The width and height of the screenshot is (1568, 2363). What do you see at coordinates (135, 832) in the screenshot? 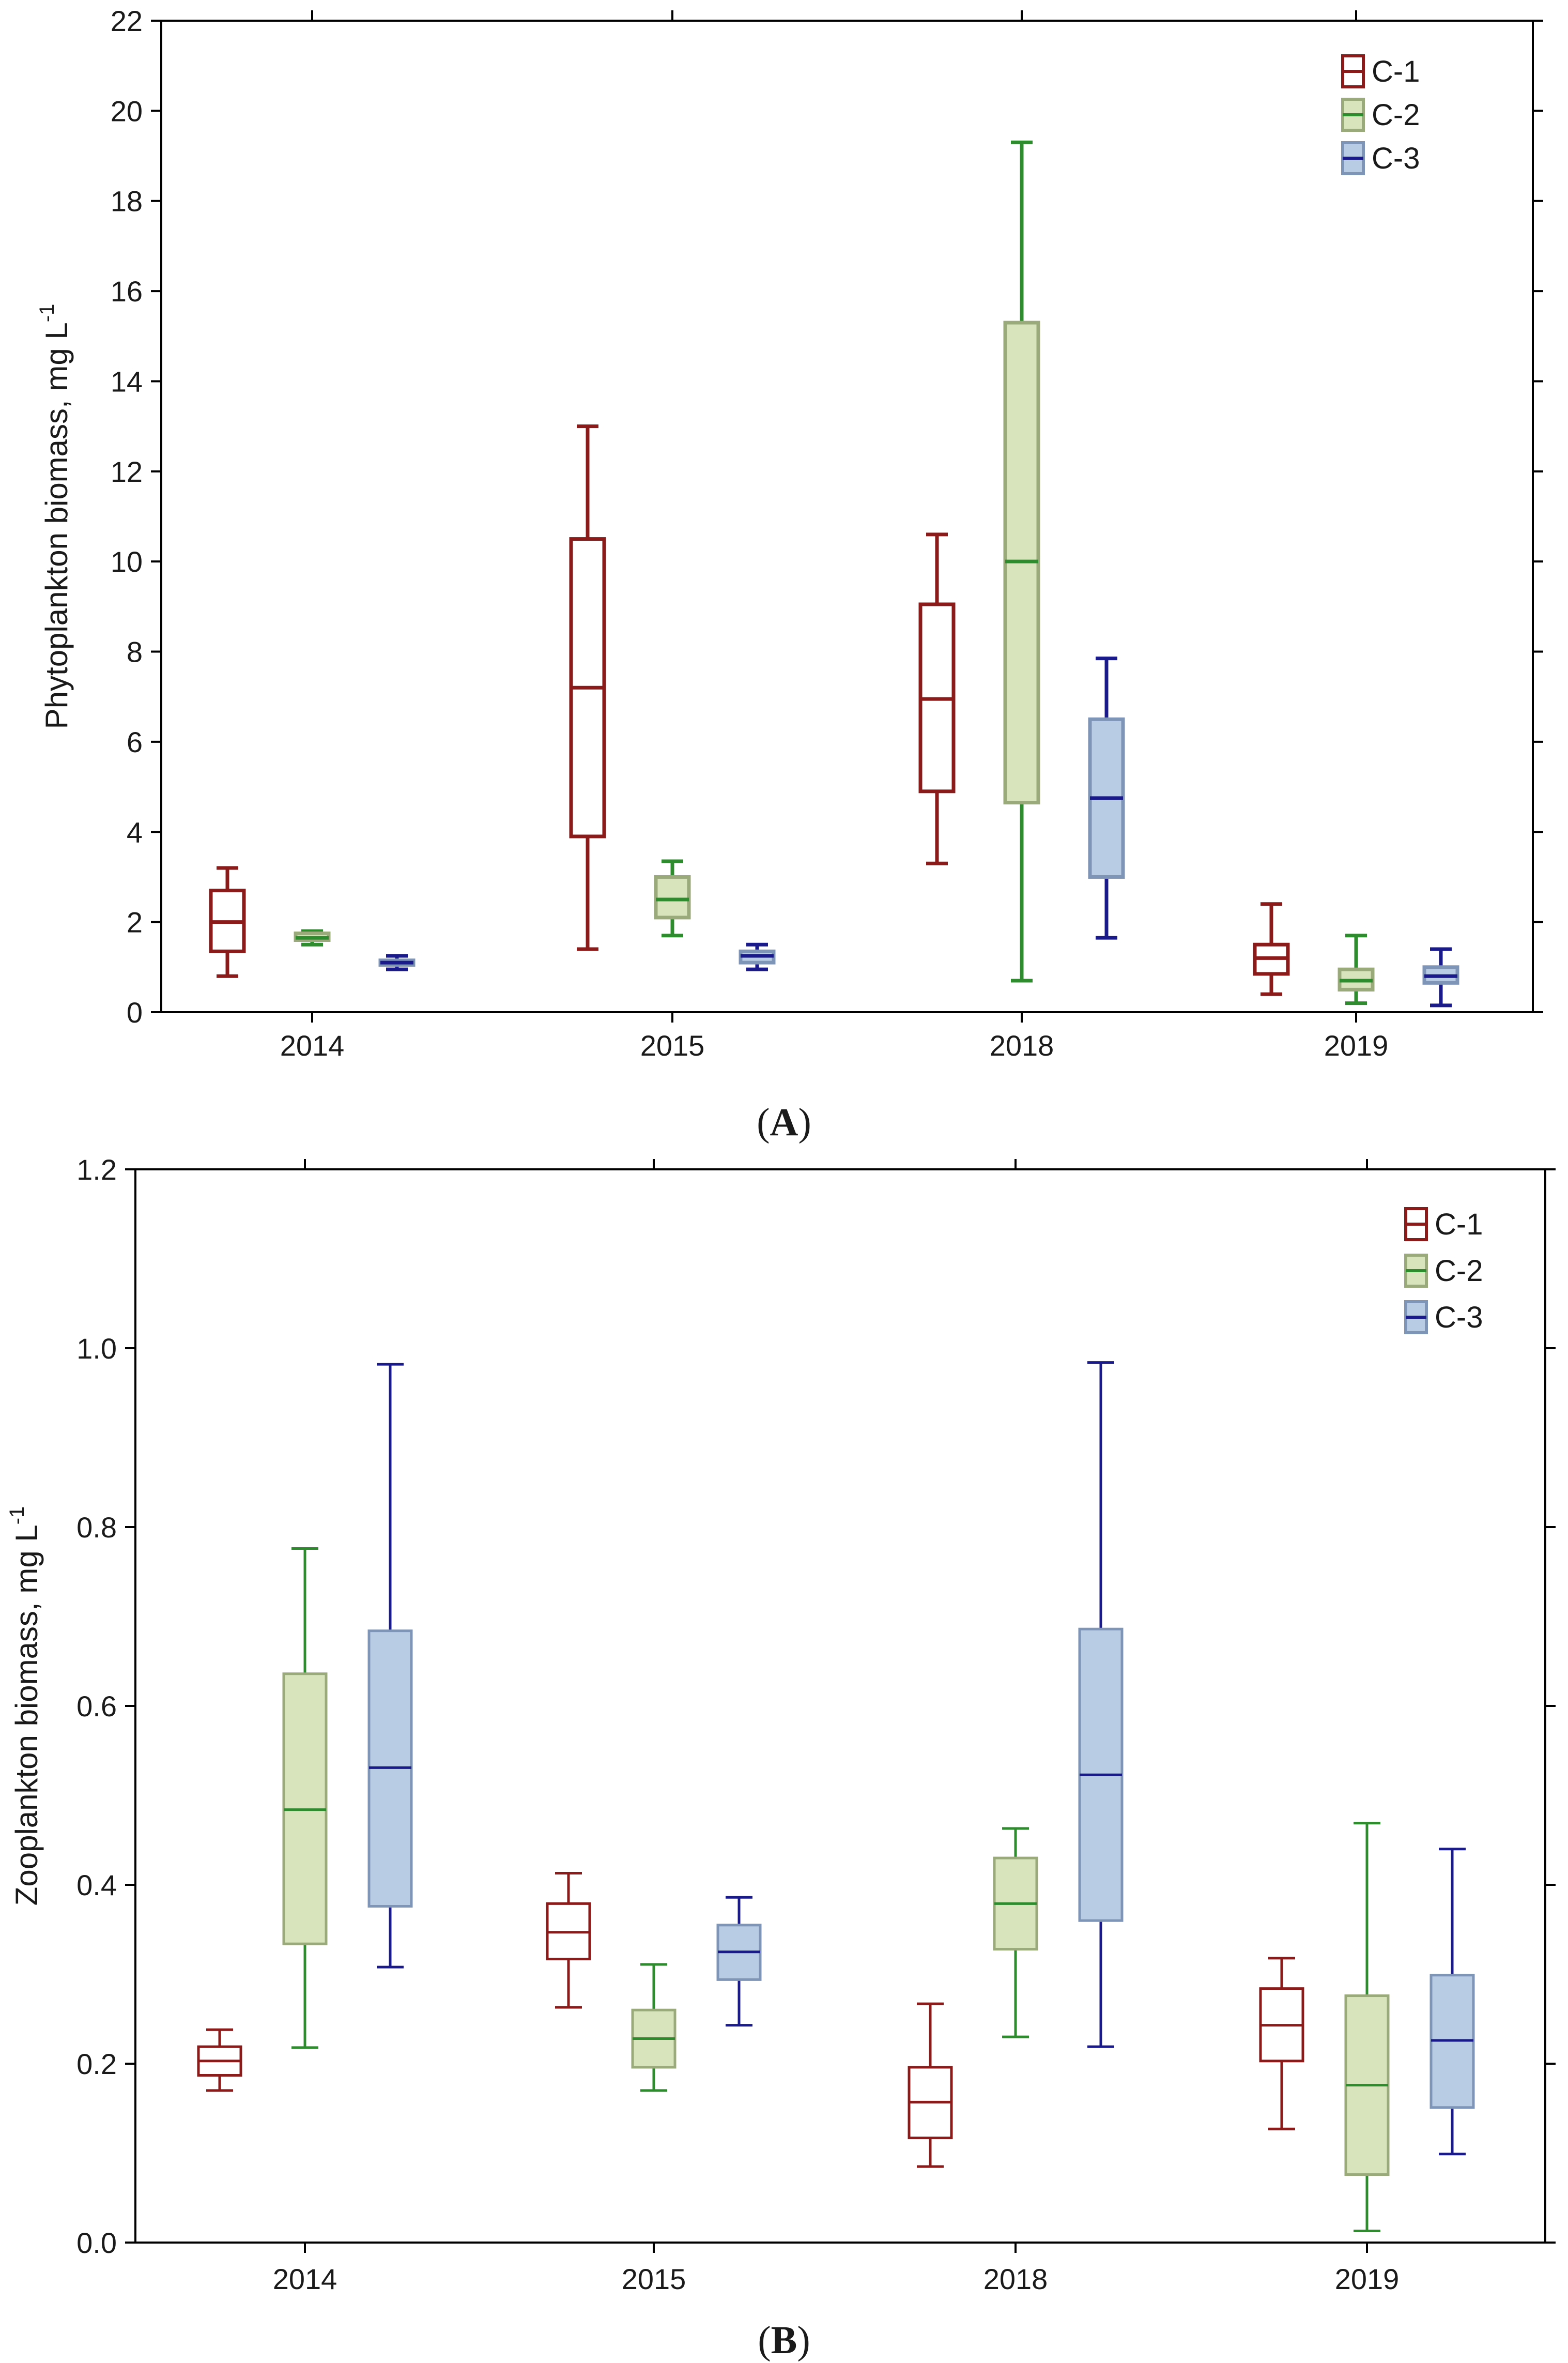
I see `y-tick-label: 4` at bounding box center [135, 832].